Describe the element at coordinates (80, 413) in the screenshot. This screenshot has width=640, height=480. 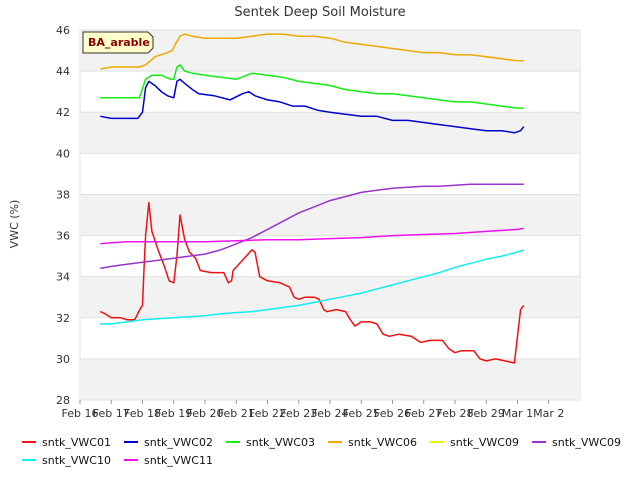
I see `x-tick-label: Feb 16` at that location.